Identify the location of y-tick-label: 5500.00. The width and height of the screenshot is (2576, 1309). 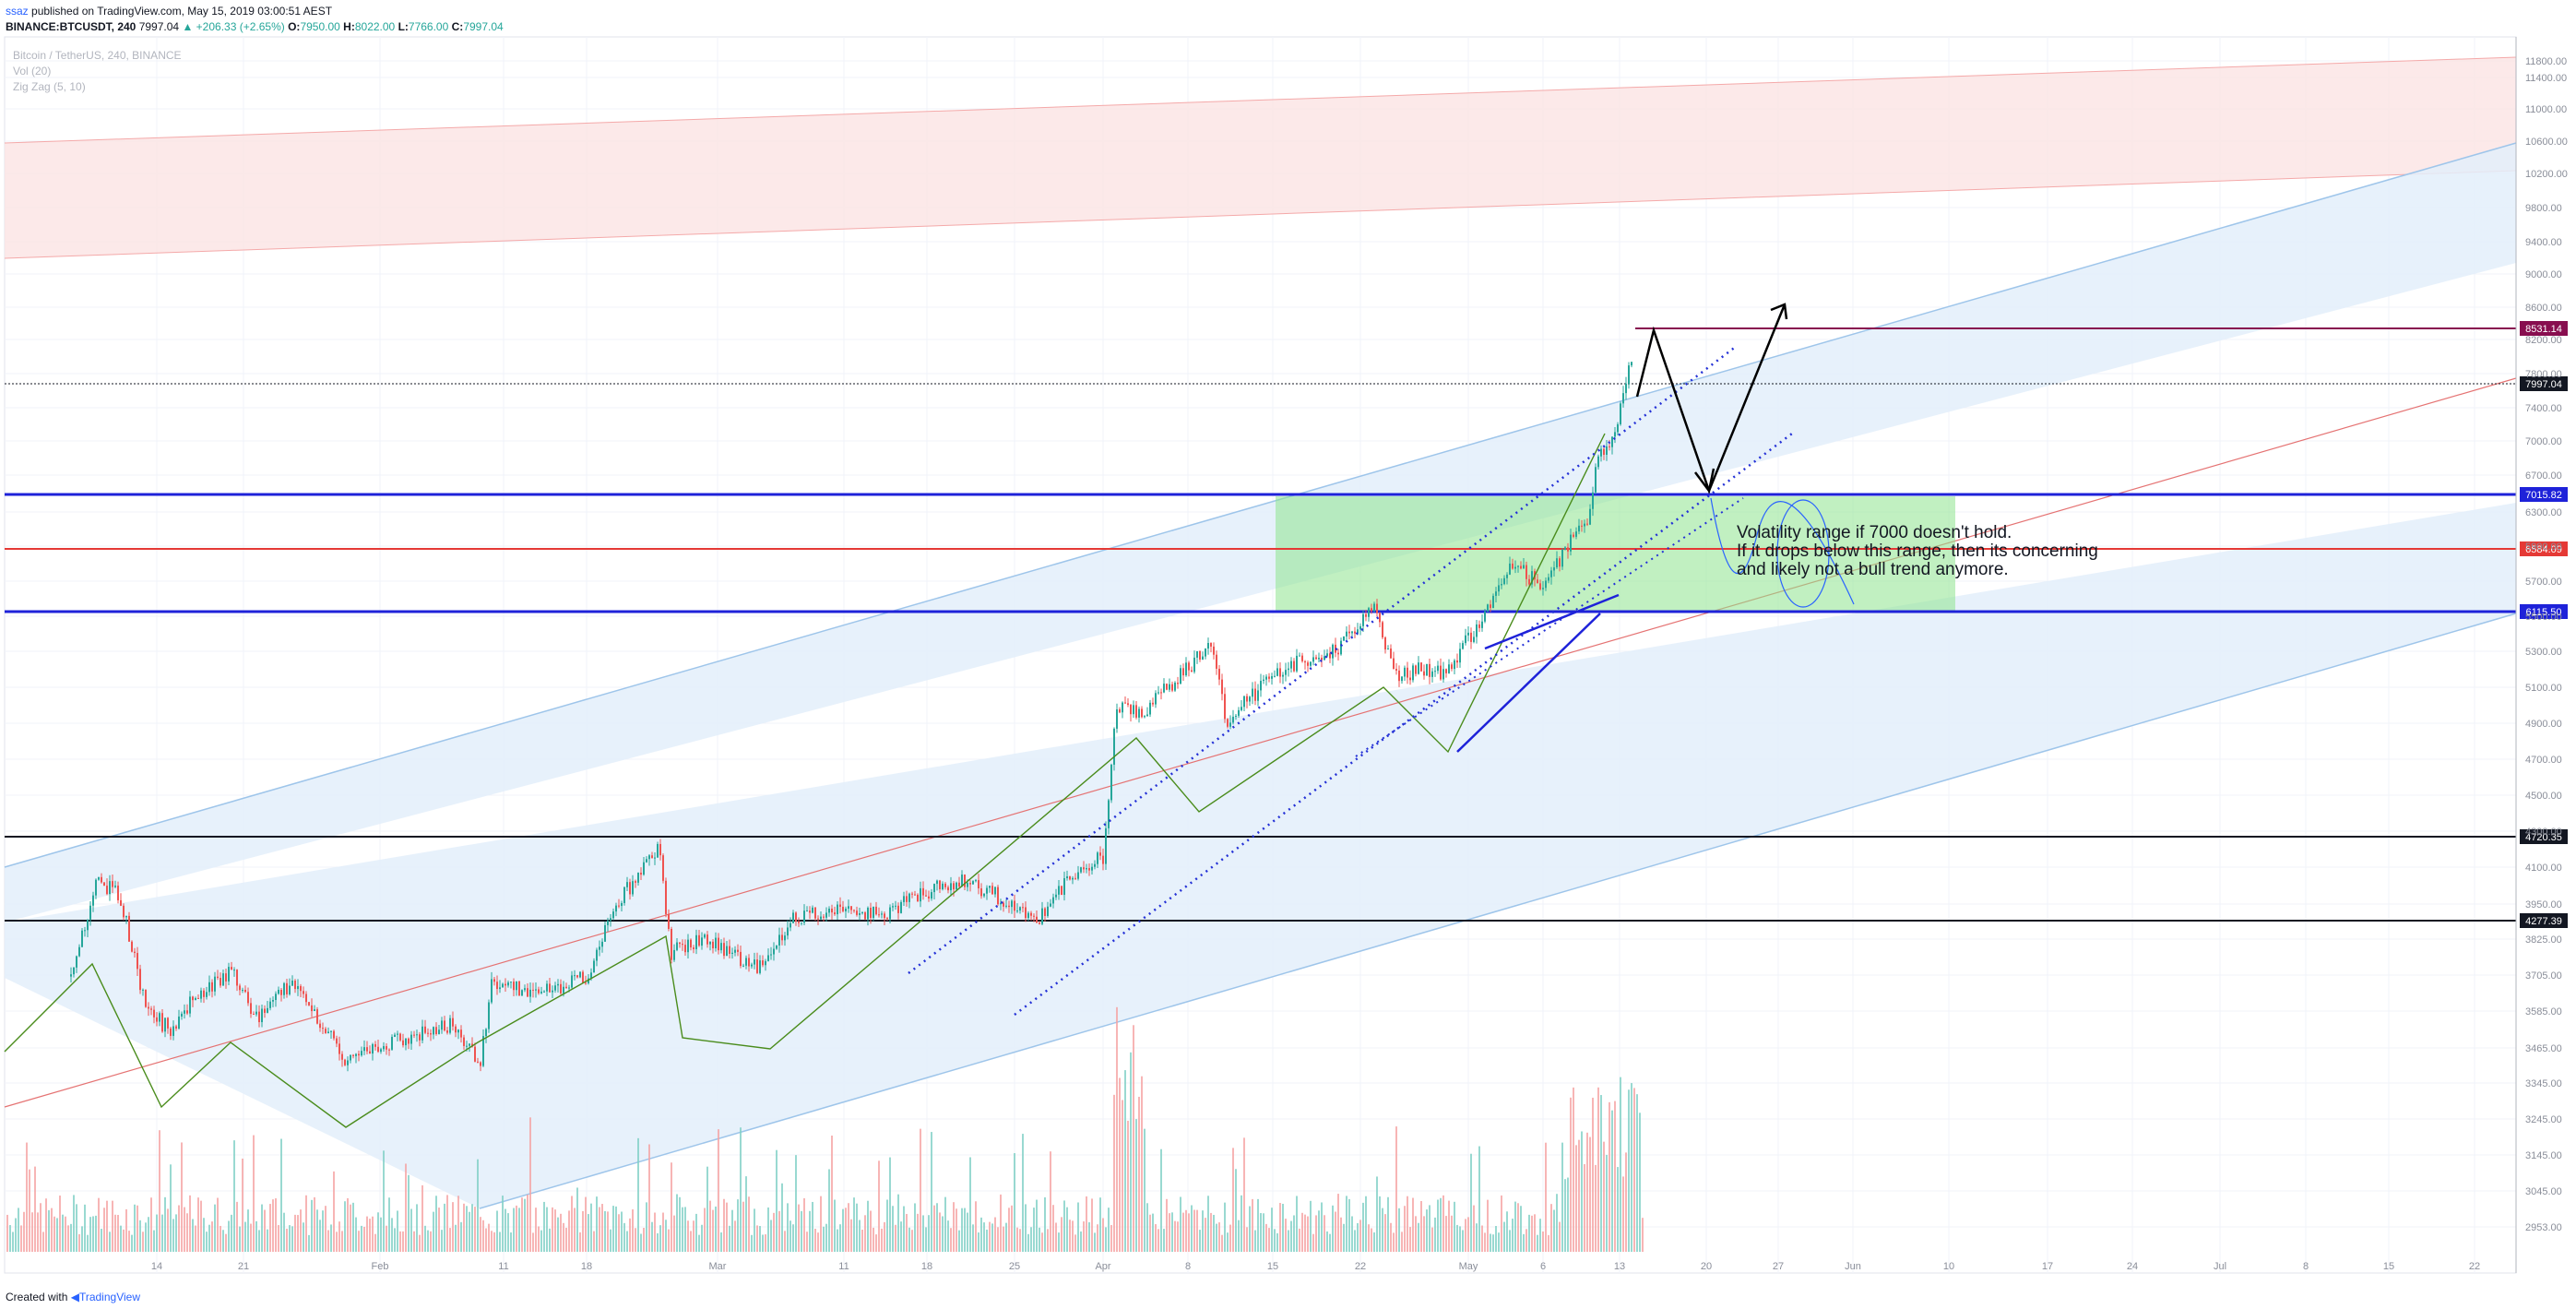
(2543, 617).